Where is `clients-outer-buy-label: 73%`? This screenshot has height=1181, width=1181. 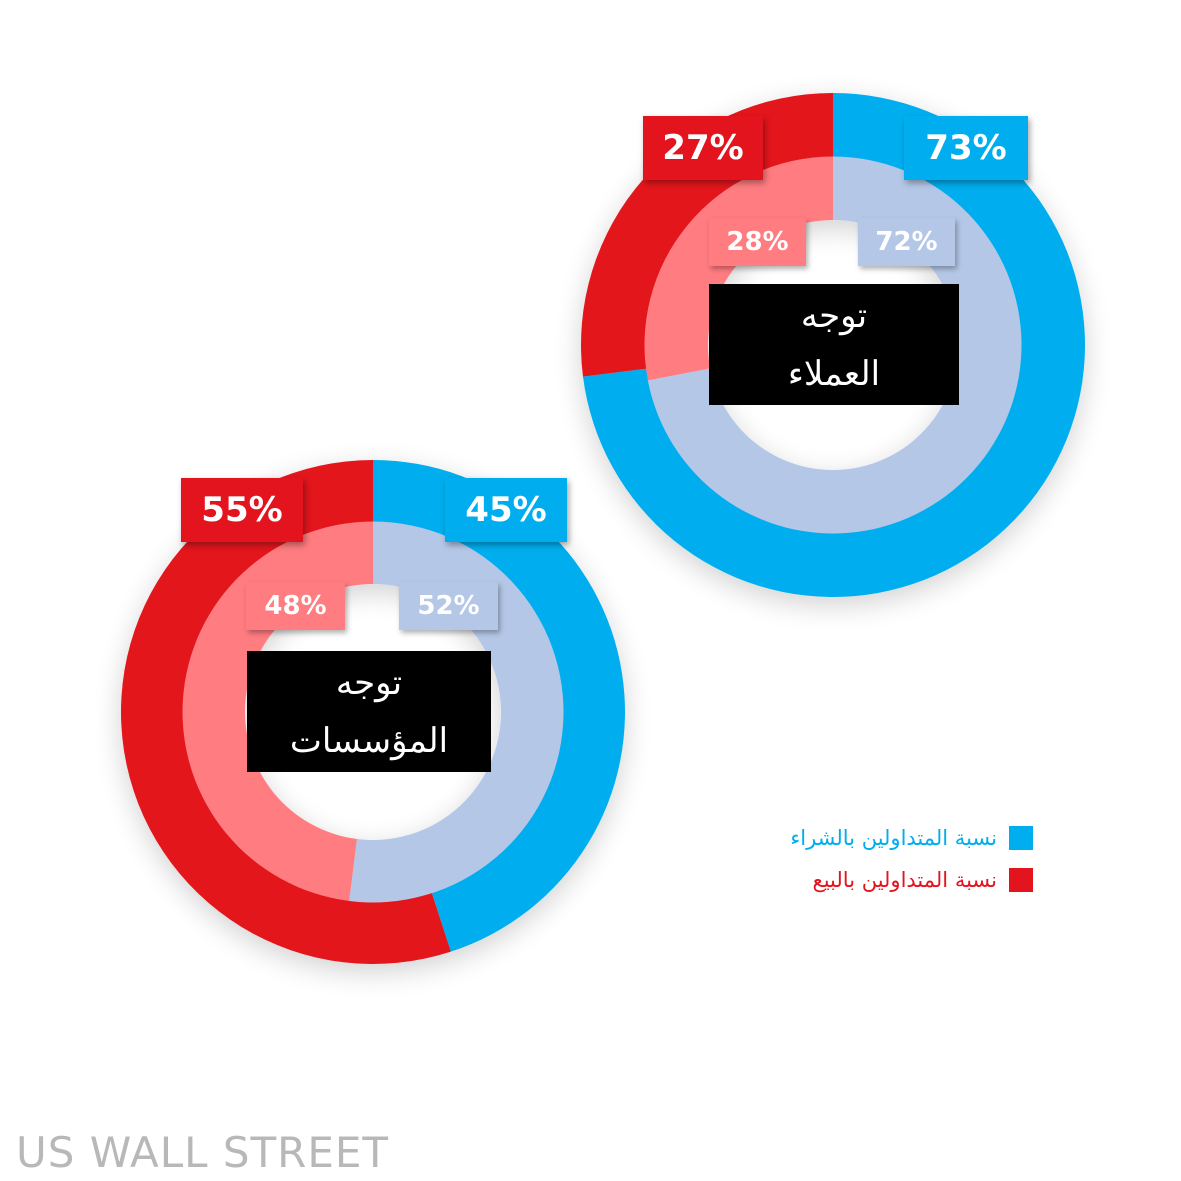 clients-outer-buy-label: 73% is located at coordinates (966, 148).